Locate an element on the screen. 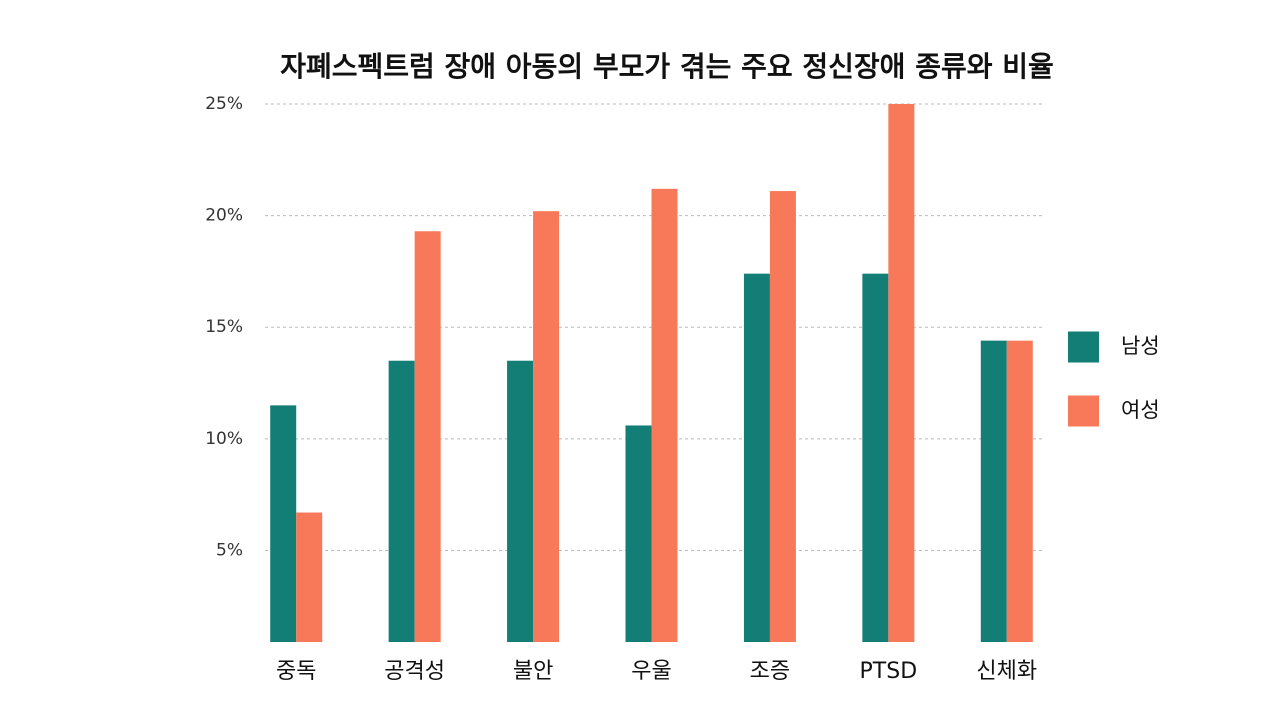 The width and height of the screenshot is (1280, 720). y-tick-label: 5% is located at coordinates (229, 550).